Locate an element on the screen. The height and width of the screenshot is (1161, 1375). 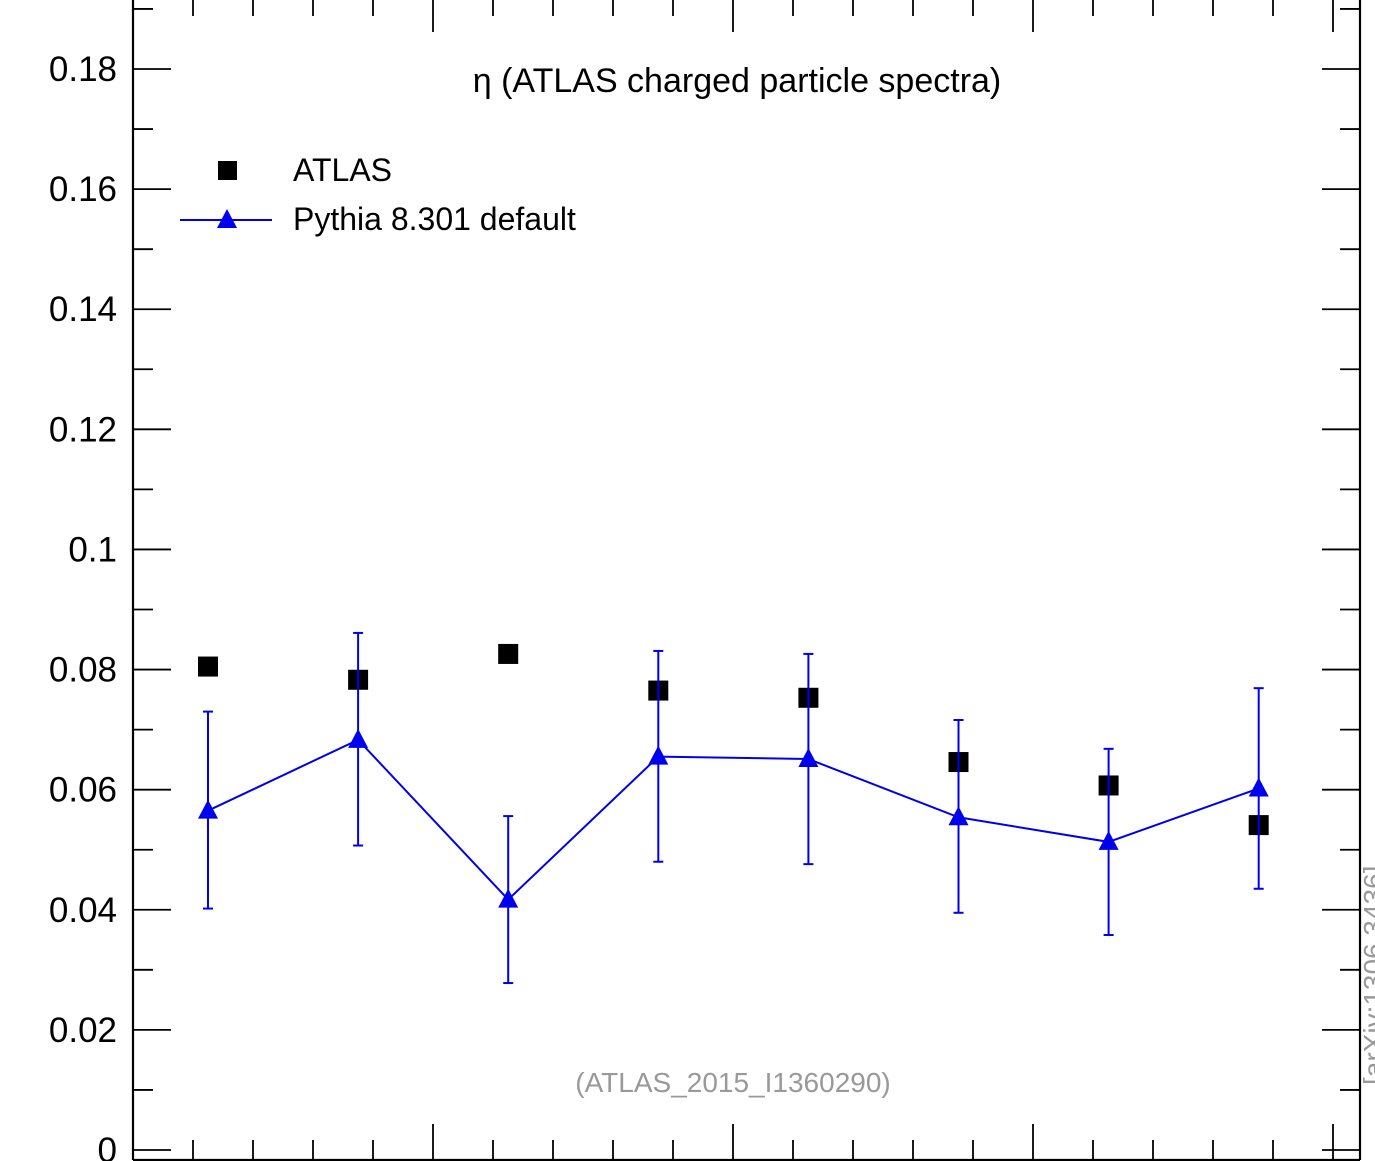
y-tick-label: 0.08 is located at coordinates (83, 670).